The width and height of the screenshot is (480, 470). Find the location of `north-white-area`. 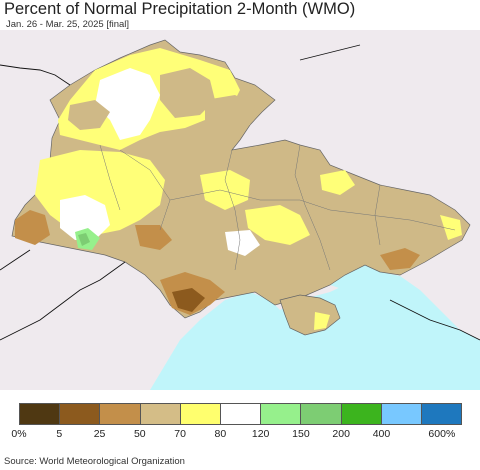

north-white-area is located at coordinates (127, 104).